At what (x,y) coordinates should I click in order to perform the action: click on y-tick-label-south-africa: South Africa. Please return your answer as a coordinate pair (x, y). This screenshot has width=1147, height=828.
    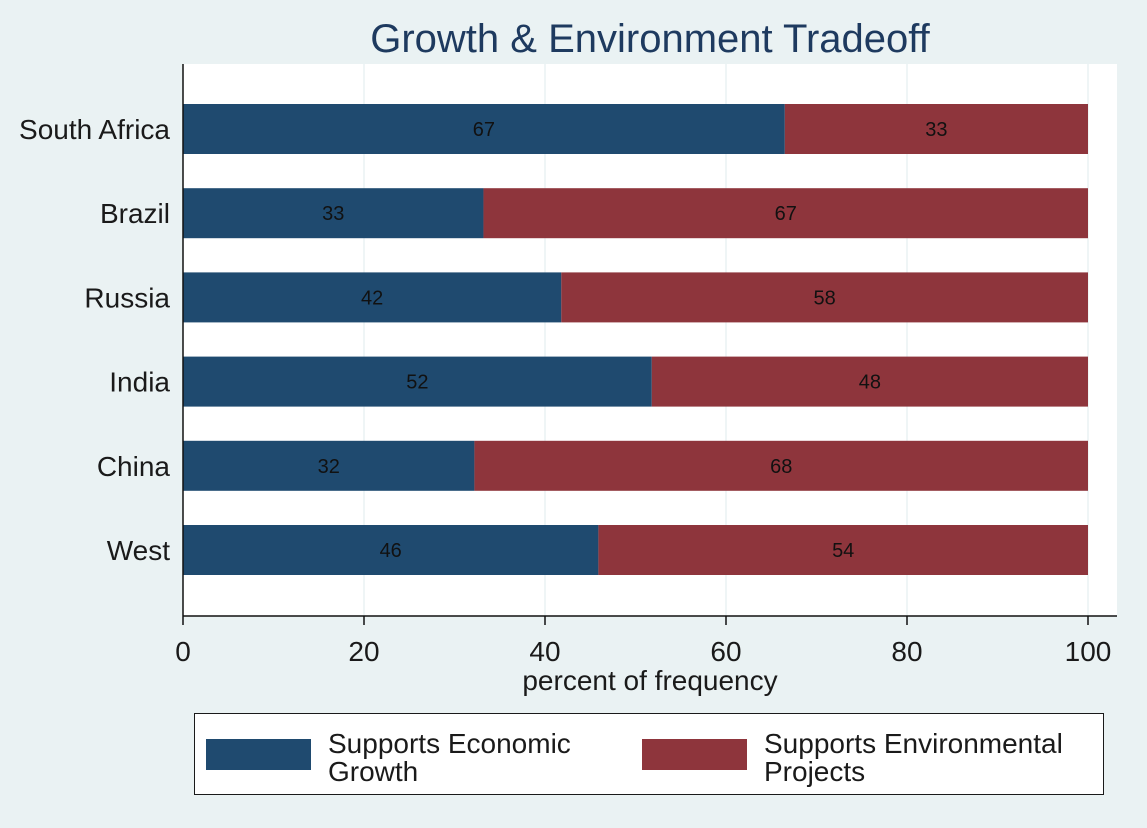
    Looking at the image, I should click on (94, 129).